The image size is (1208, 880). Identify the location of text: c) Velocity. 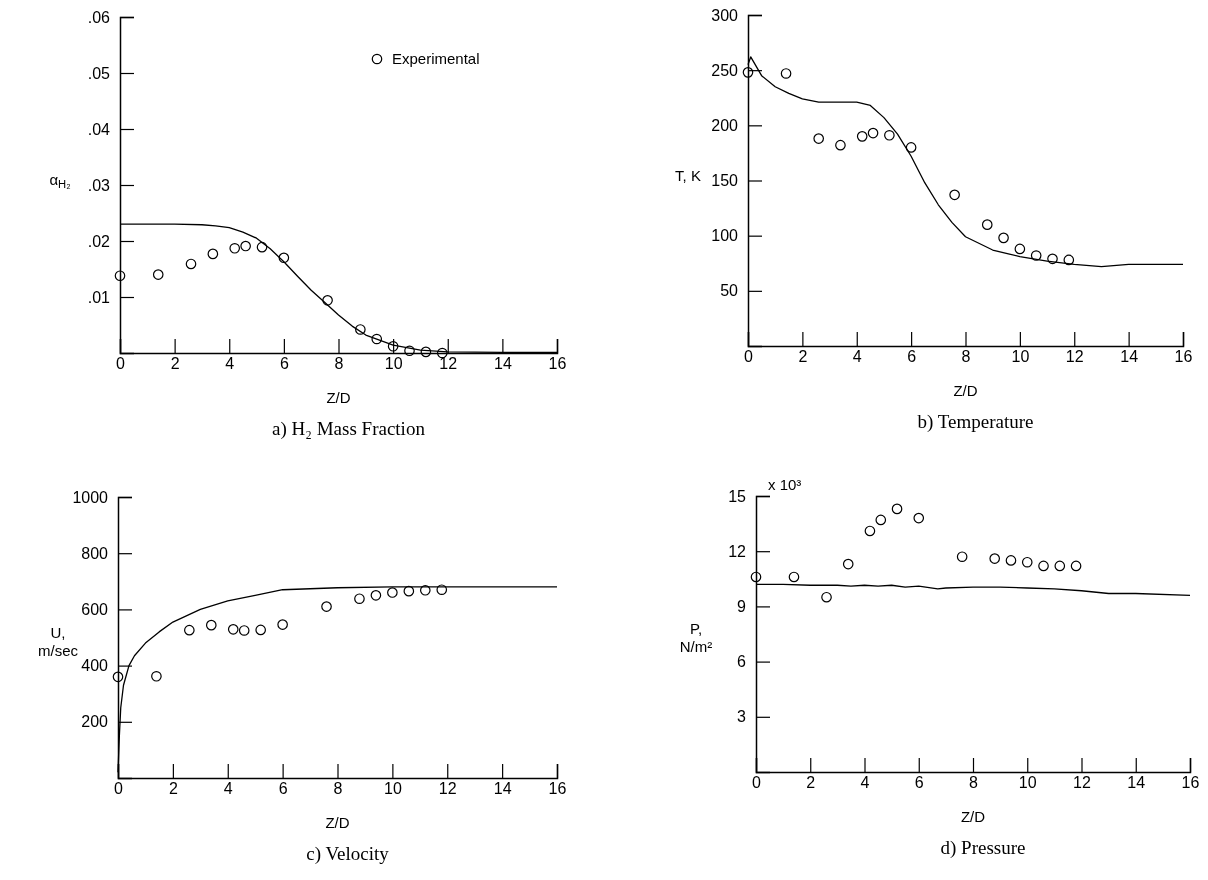
(348, 854).